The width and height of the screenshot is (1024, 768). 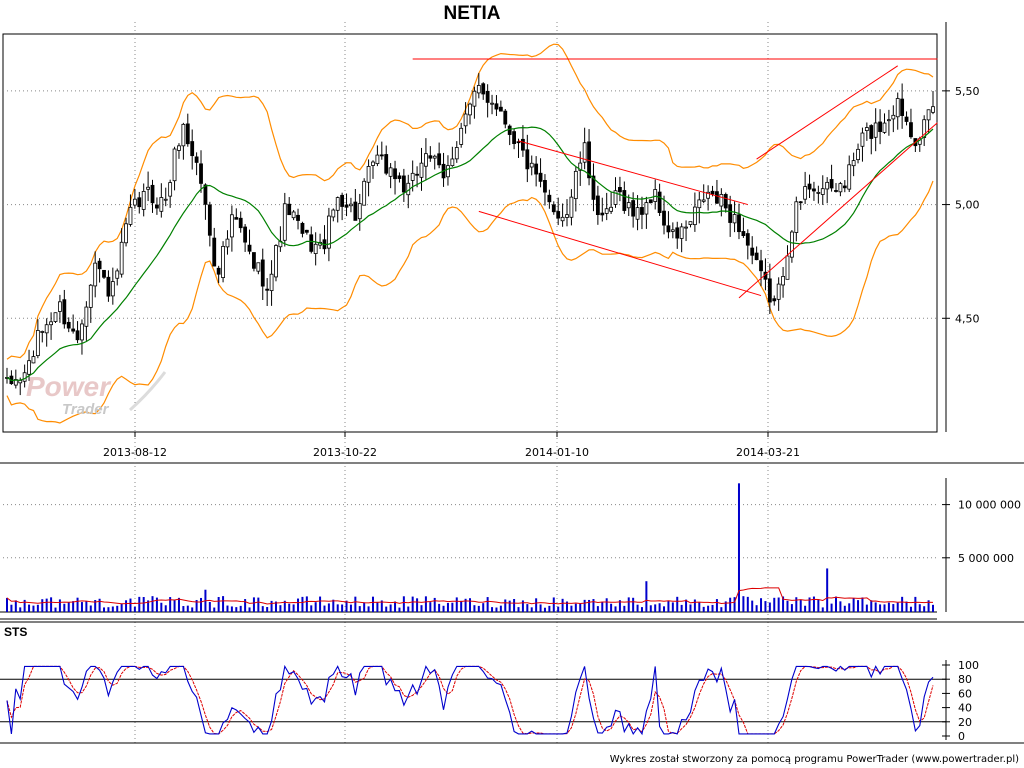 What do you see at coordinates (967, 205) in the screenshot?
I see `price-tick-label: 5,00` at bounding box center [967, 205].